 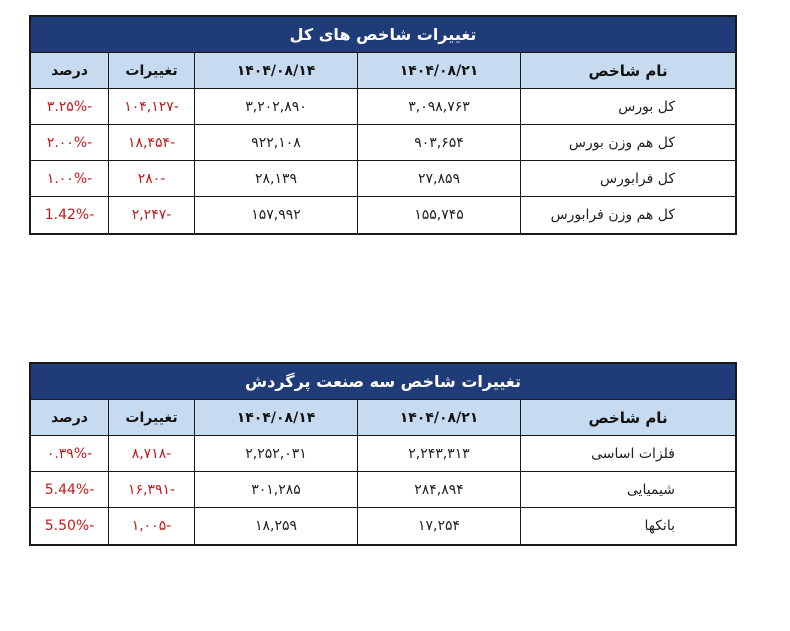 What do you see at coordinates (151, 489) in the screenshot?
I see `change-value: -۱۶,۳۹۱` at bounding box center [151, 489].